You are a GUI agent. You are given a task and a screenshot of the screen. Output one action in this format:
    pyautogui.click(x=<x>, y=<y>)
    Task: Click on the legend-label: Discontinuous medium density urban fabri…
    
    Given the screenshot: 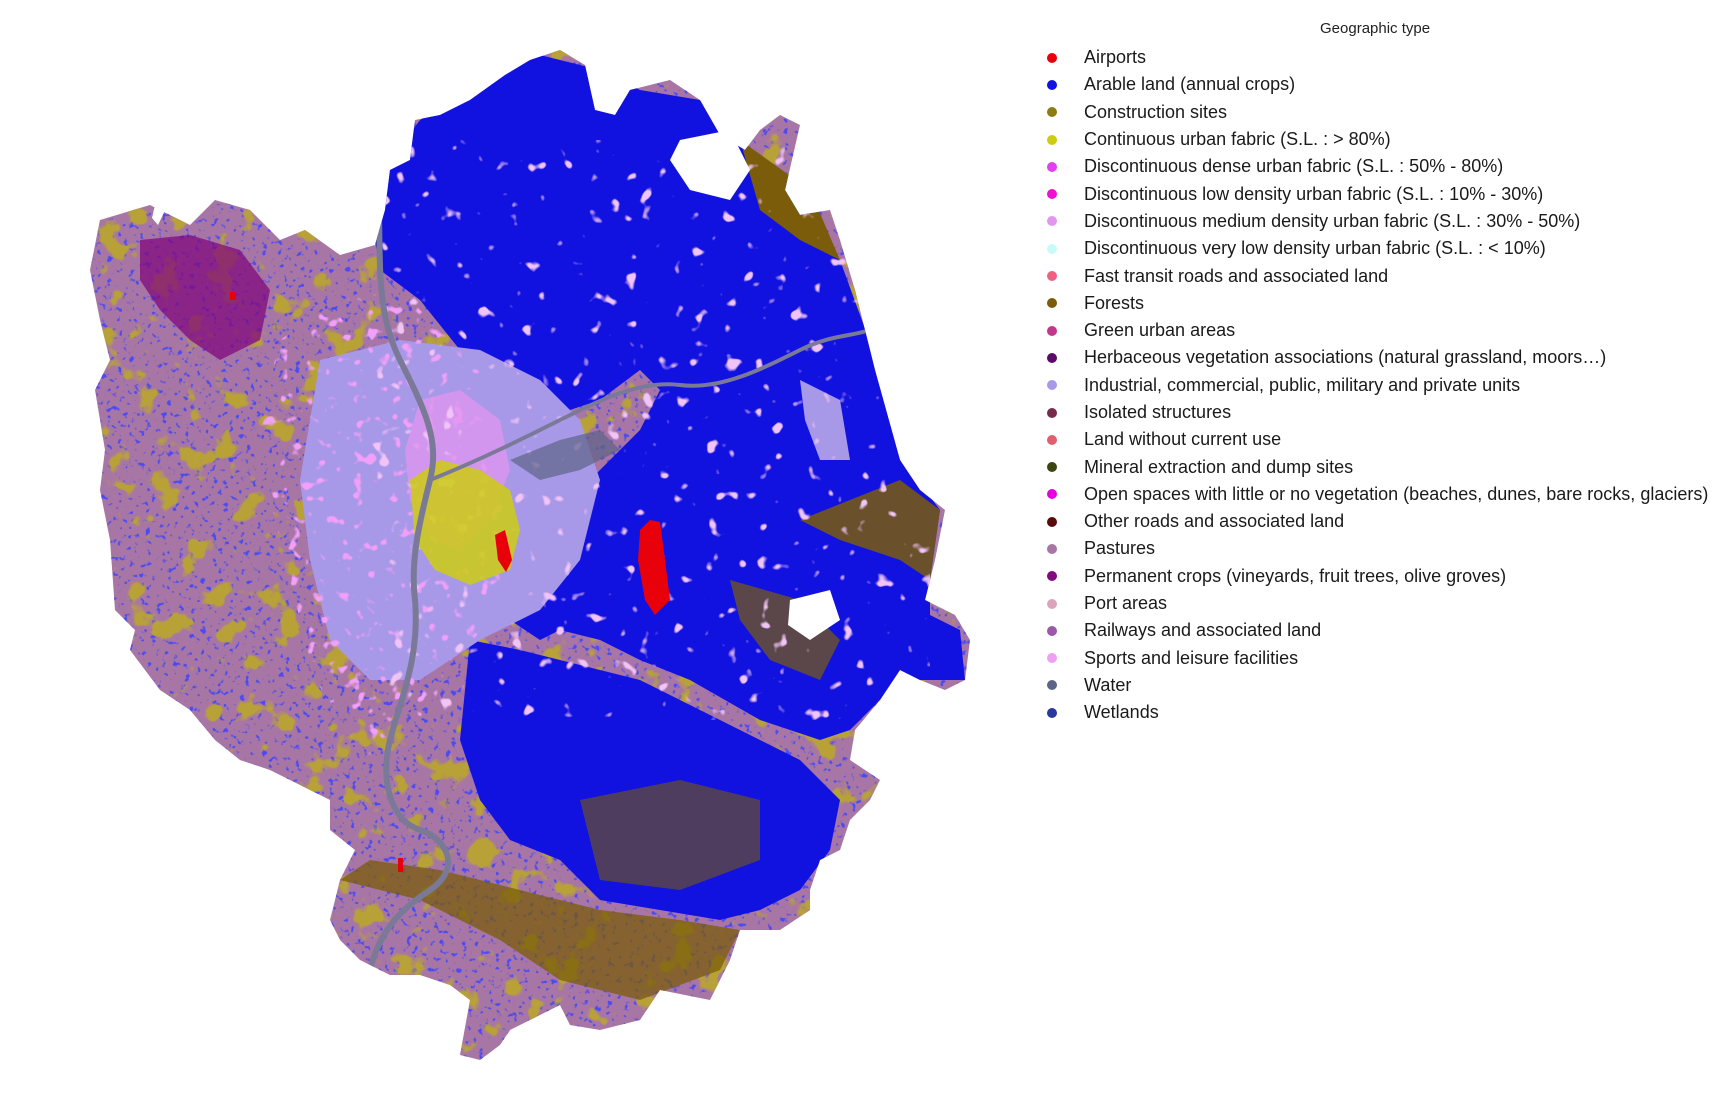 What is the action you would take?
    pyautogui.click(x=1332, y=220)
    